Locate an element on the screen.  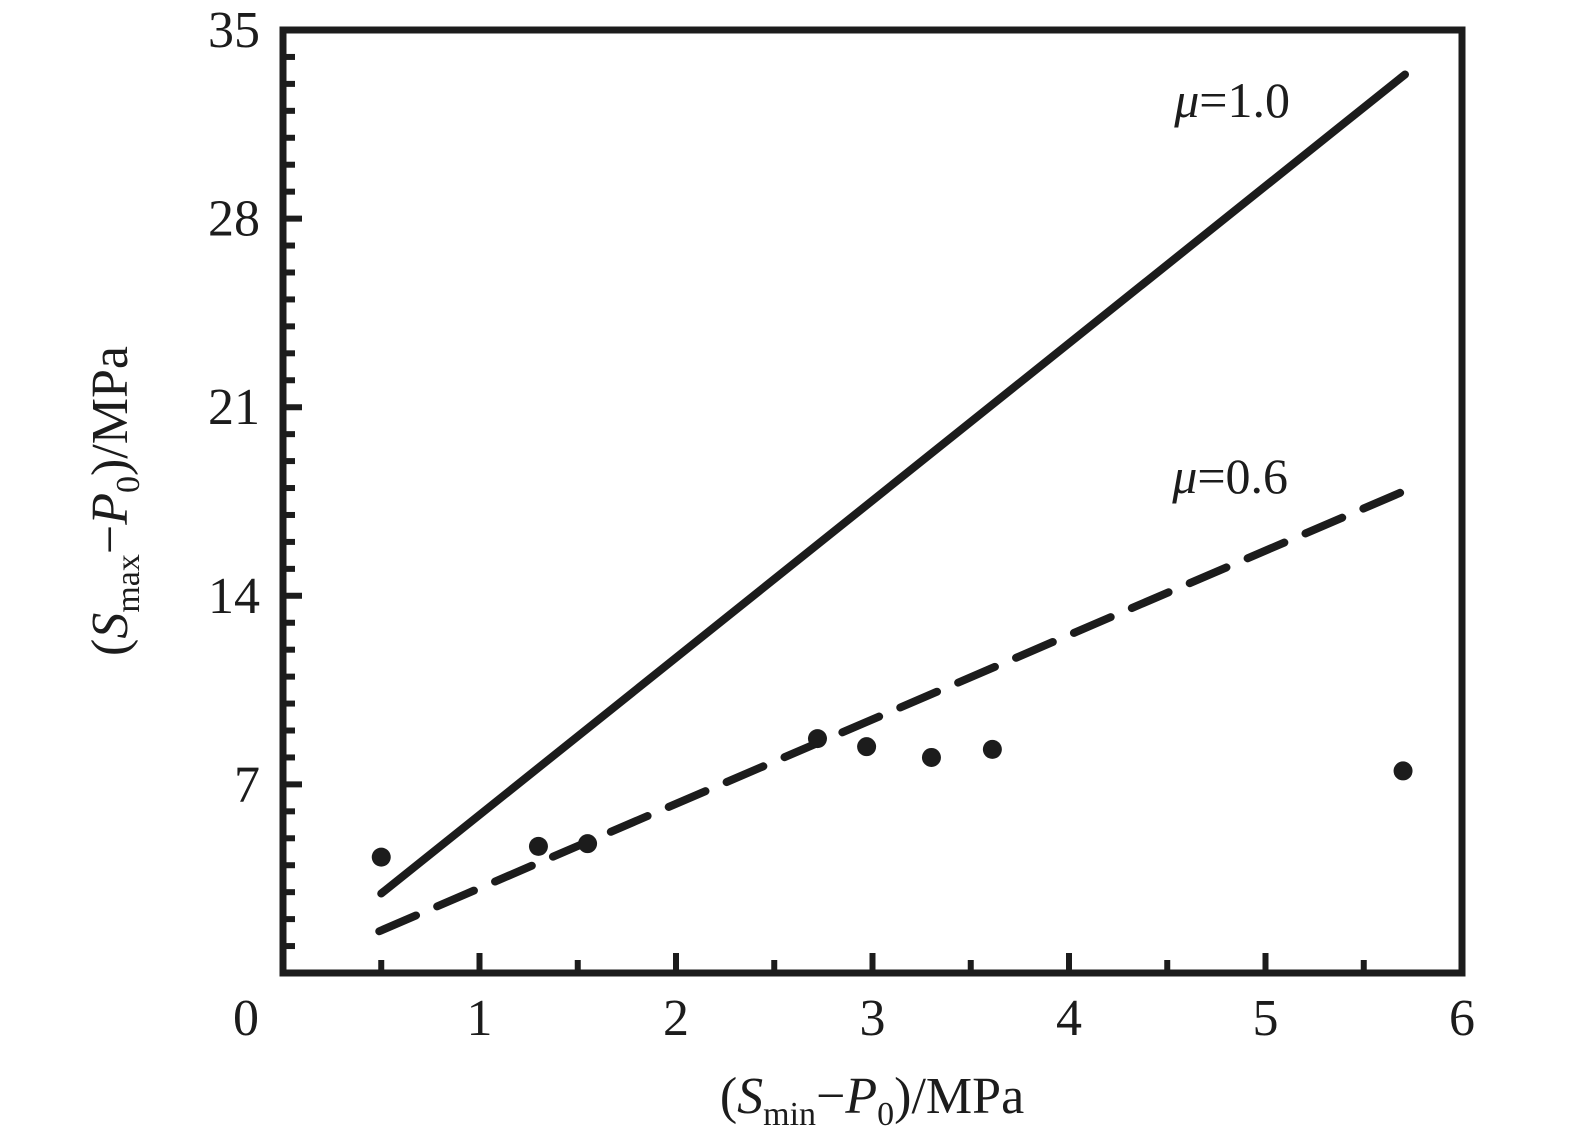
x-tick-label: 4 is located at coordinates (1069, 1018).